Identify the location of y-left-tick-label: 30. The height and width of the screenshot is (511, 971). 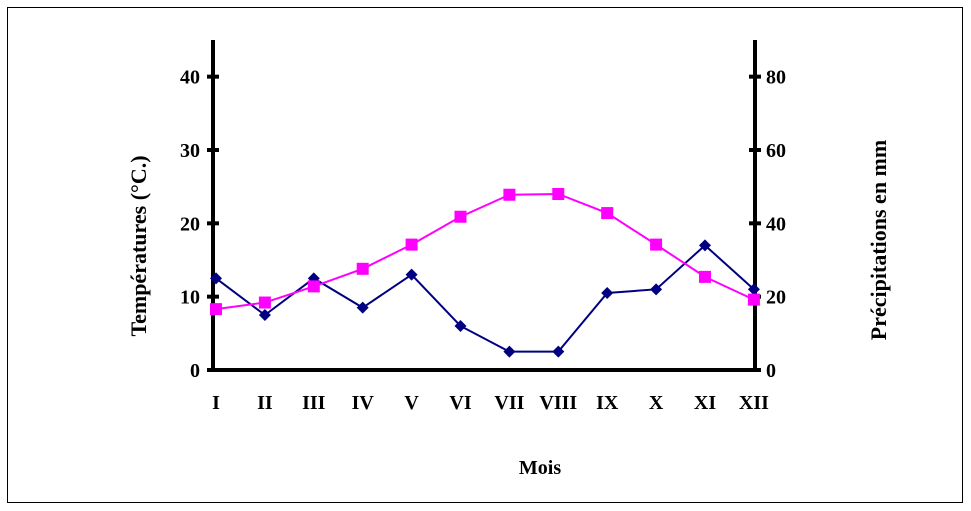
(190, 151).